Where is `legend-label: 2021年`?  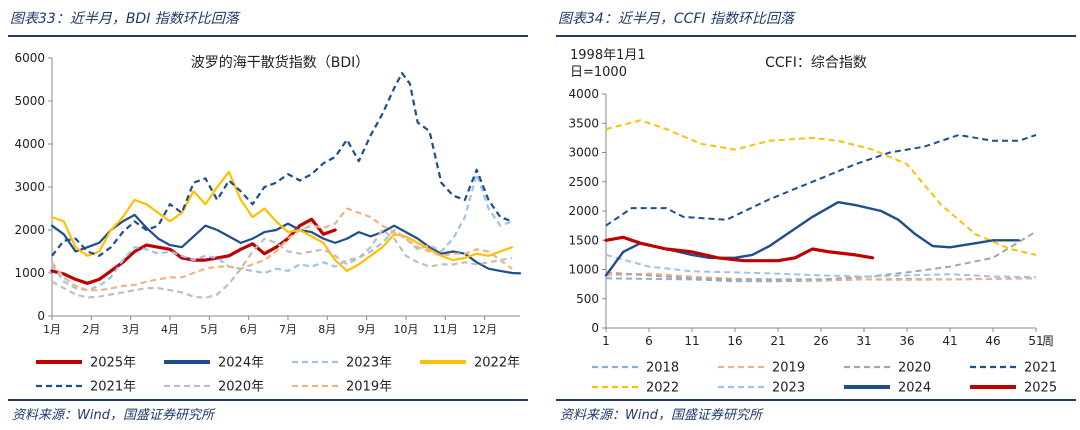 legend-label: 2021年 is located at coordinates (113, 387).